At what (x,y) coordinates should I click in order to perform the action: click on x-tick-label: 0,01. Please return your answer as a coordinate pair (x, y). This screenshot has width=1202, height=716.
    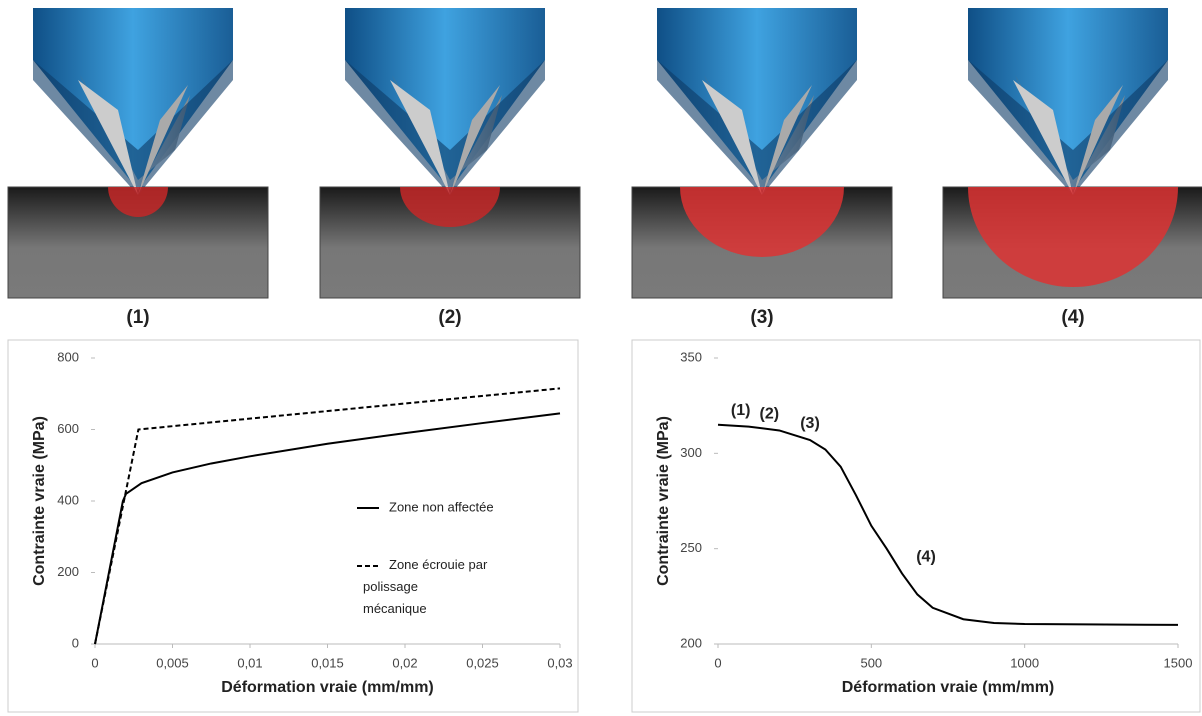
    Looking at the image, I should click on (249, 662).